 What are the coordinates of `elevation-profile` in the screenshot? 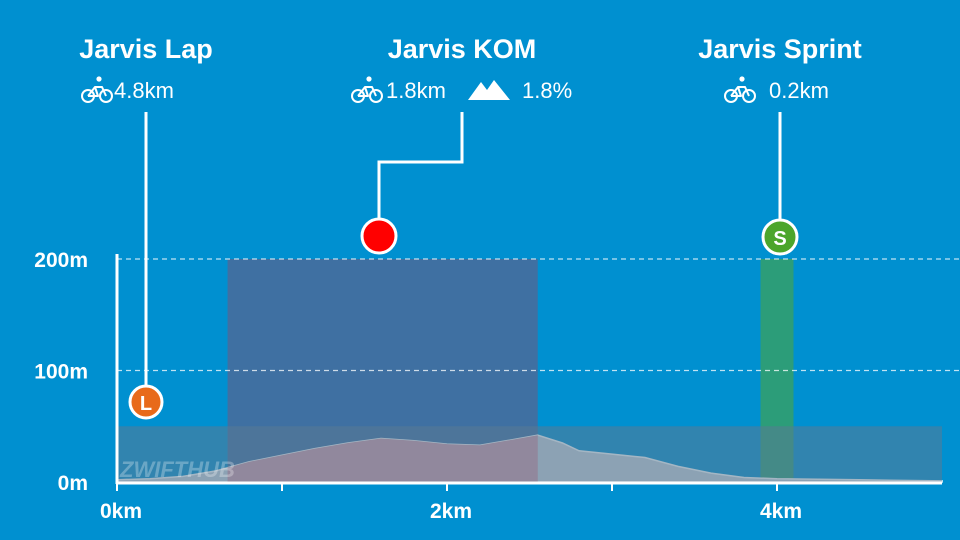 It's located at (529, 454).